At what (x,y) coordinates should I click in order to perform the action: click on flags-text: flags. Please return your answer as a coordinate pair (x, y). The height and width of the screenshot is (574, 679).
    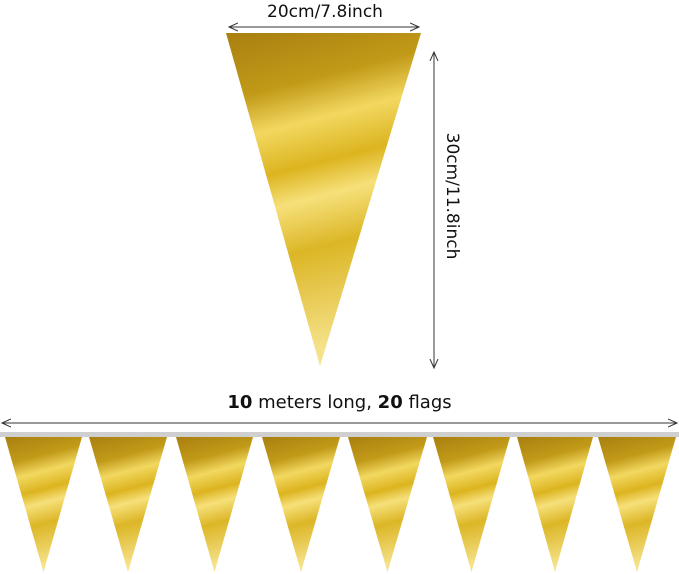
    Looking at the image, I should click on (427, 402).